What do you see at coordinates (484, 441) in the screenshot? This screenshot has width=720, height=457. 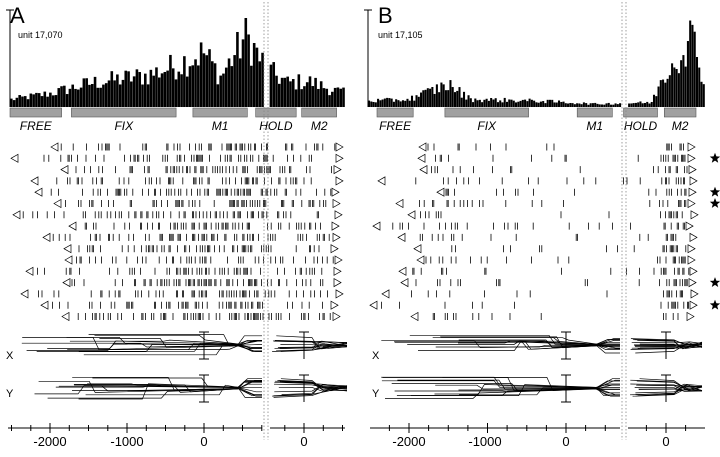 I see `tick-label: -1000` at bounding box center [484, 441].